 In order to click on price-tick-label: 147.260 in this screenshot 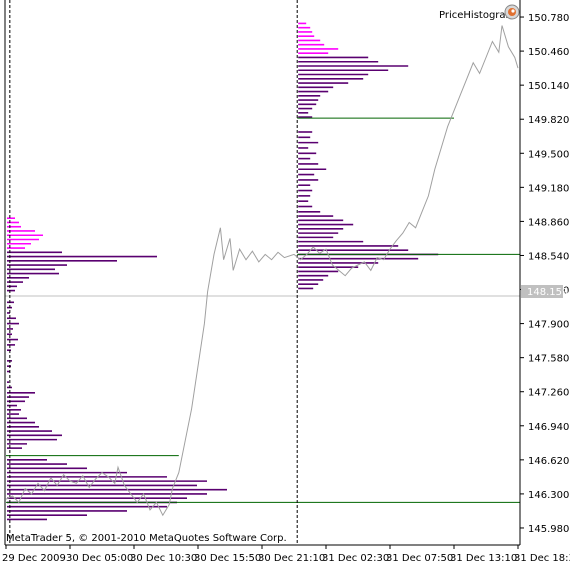, I will do `click(548, 393)`.